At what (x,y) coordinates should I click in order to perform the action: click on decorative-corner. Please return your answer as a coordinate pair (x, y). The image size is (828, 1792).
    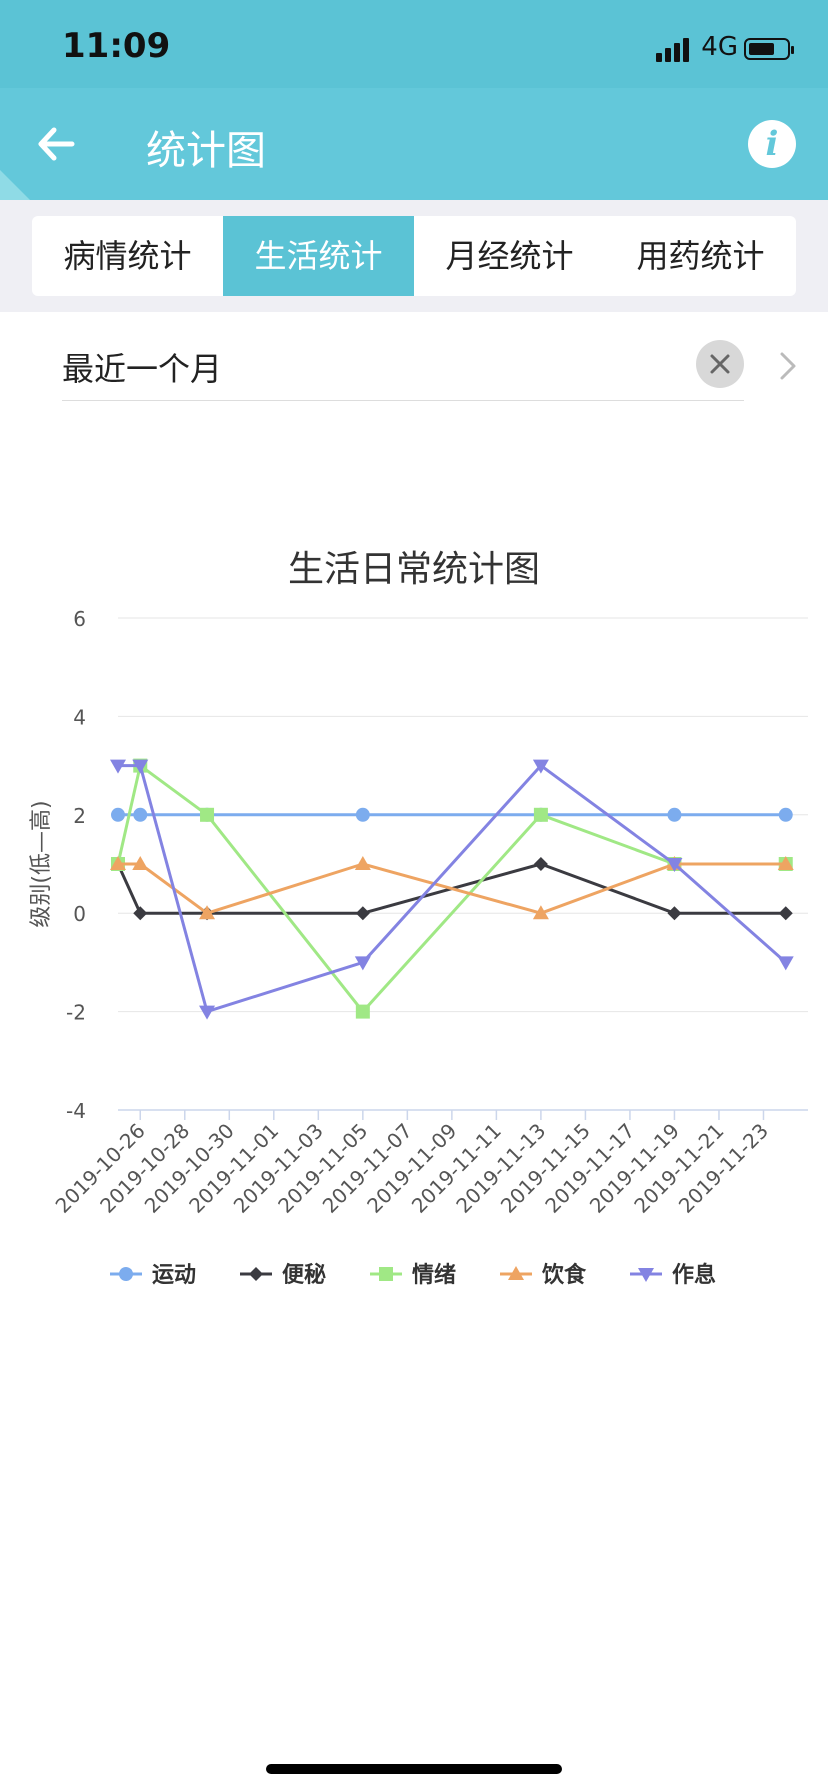
    Looking at the image, I should click on (15, 185).